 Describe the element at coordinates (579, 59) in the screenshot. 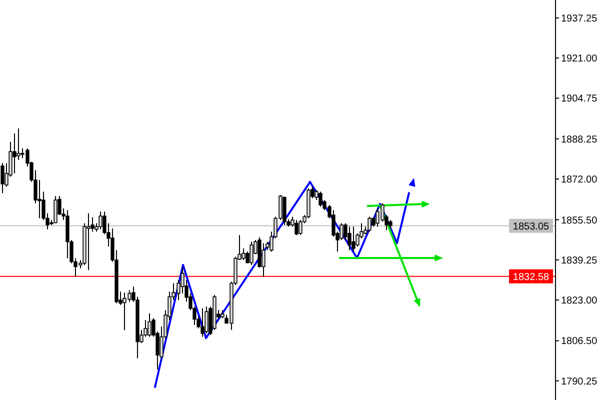

I see `y-tick-label: 1921.00` at that location.